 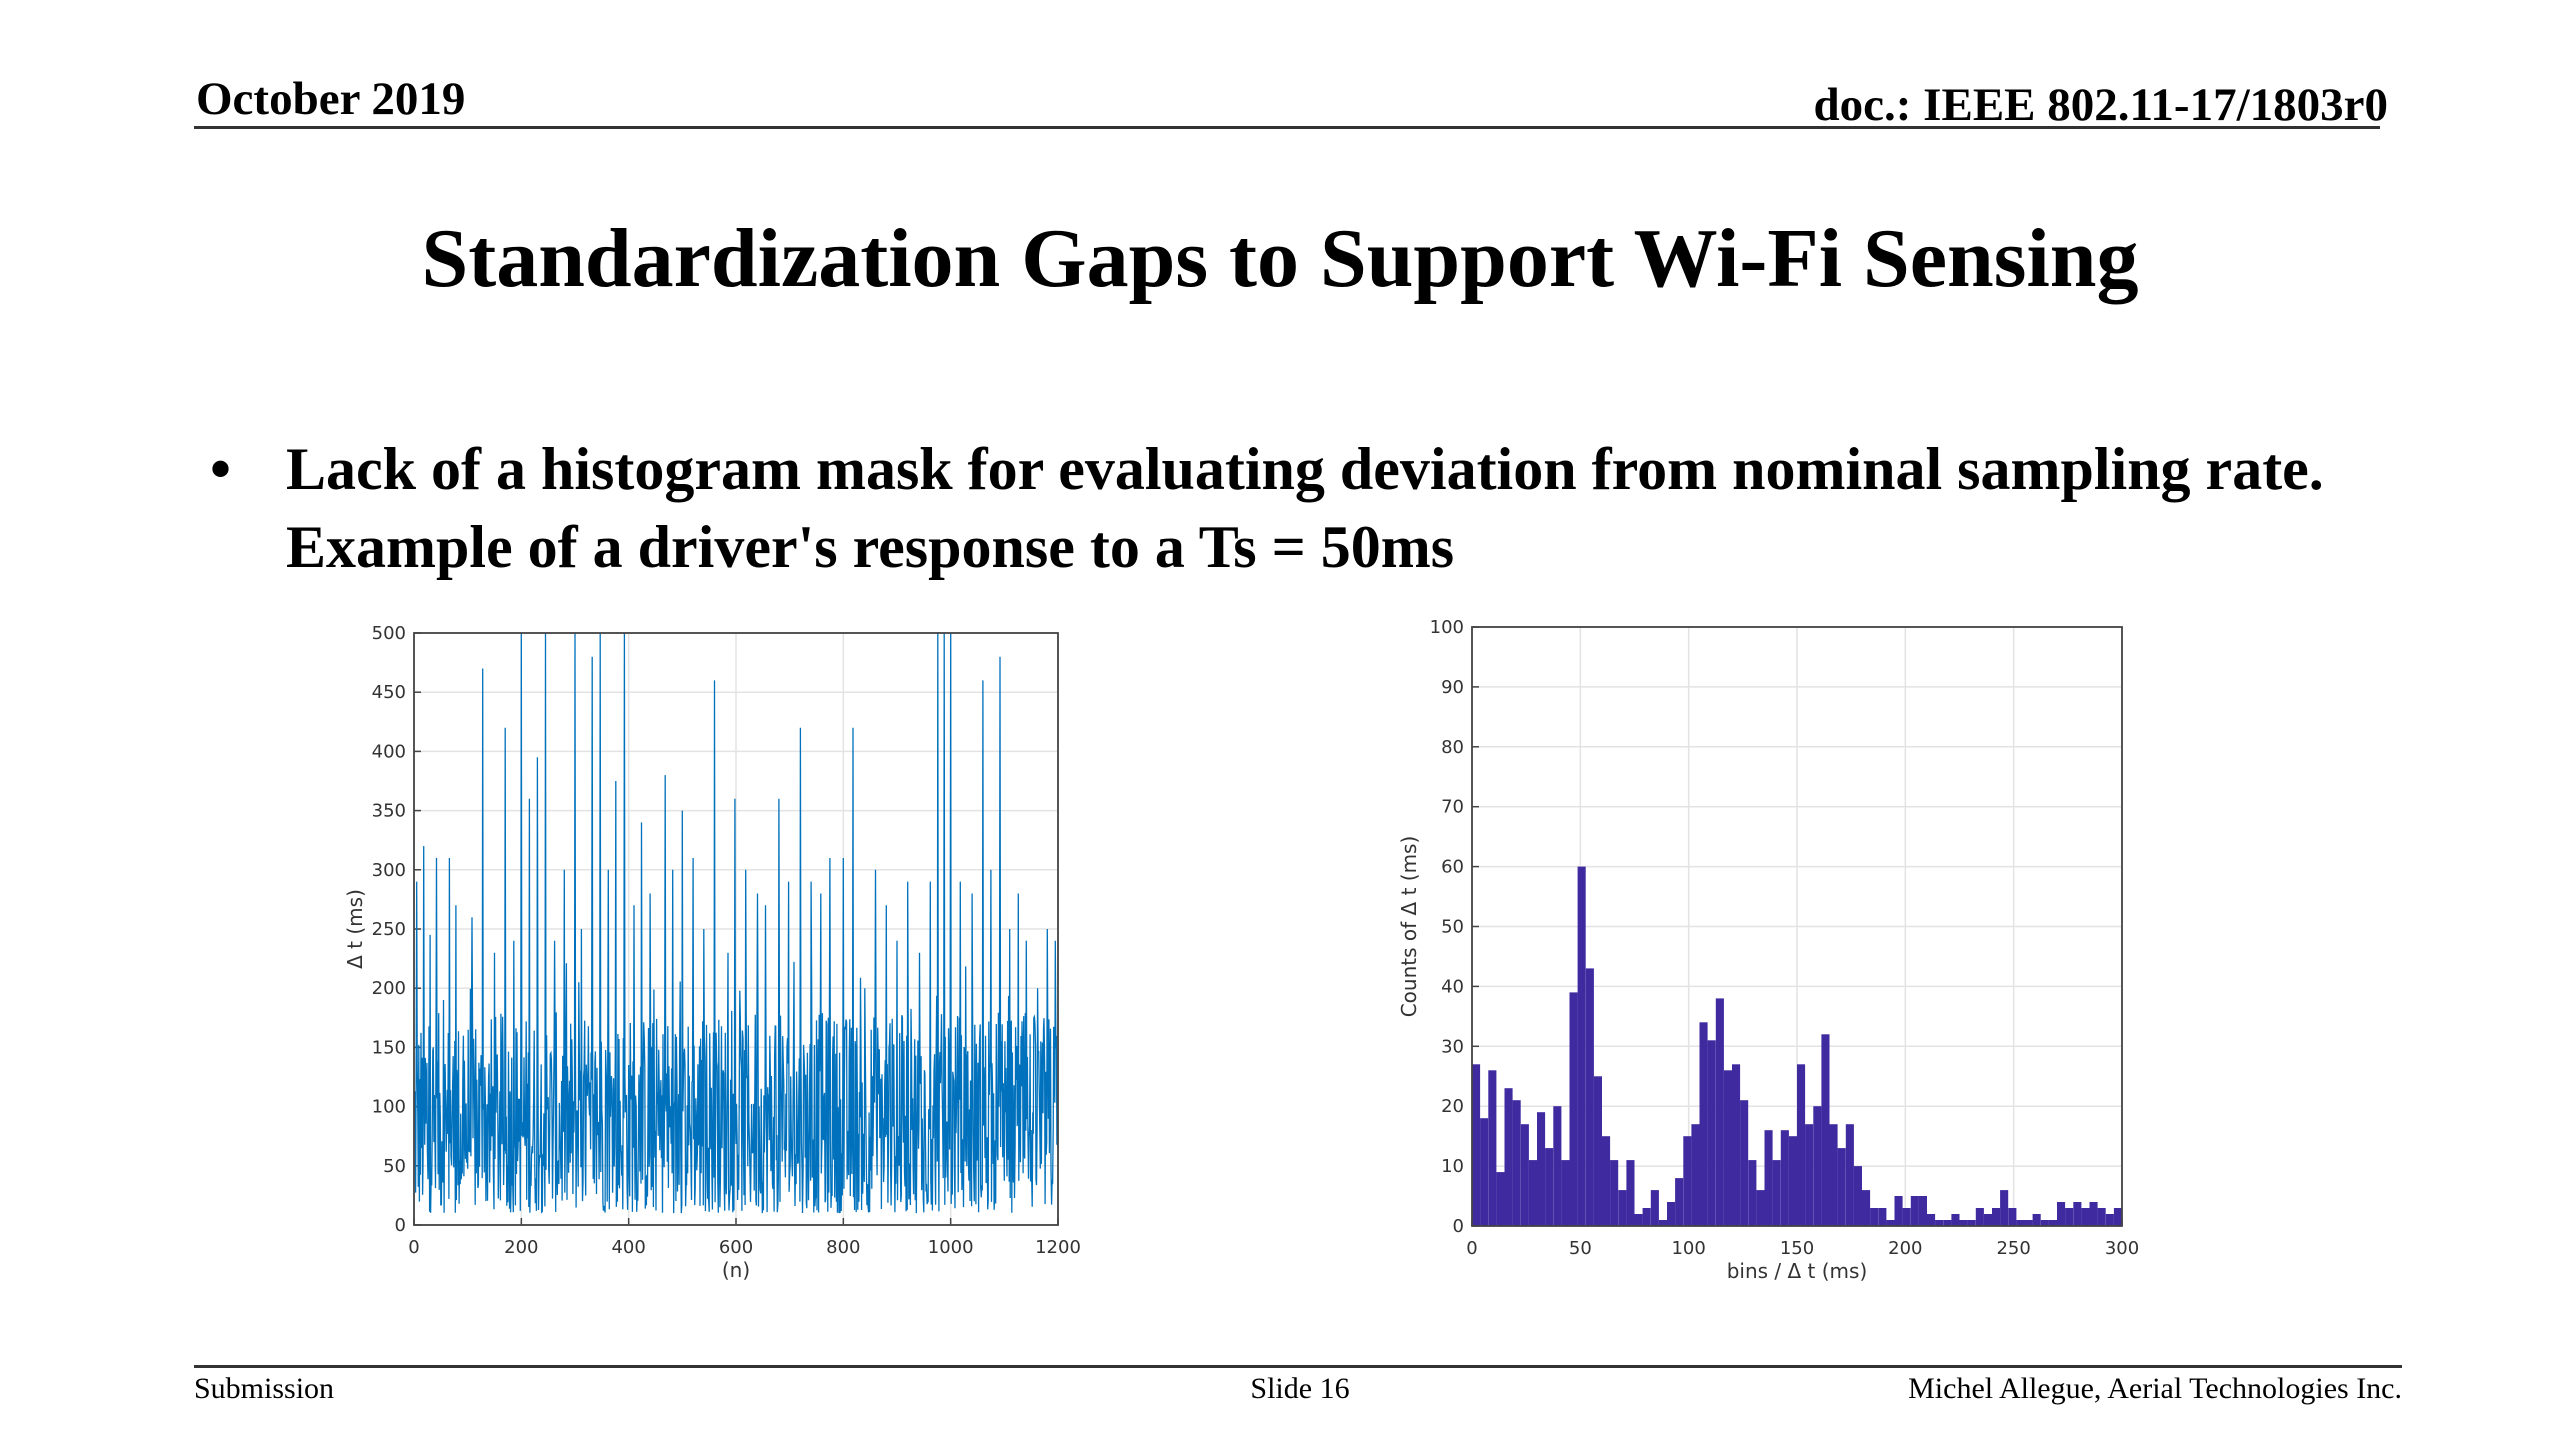 I want to click on hist-x-tick-label: 300, so click(x=2122, y=1248).